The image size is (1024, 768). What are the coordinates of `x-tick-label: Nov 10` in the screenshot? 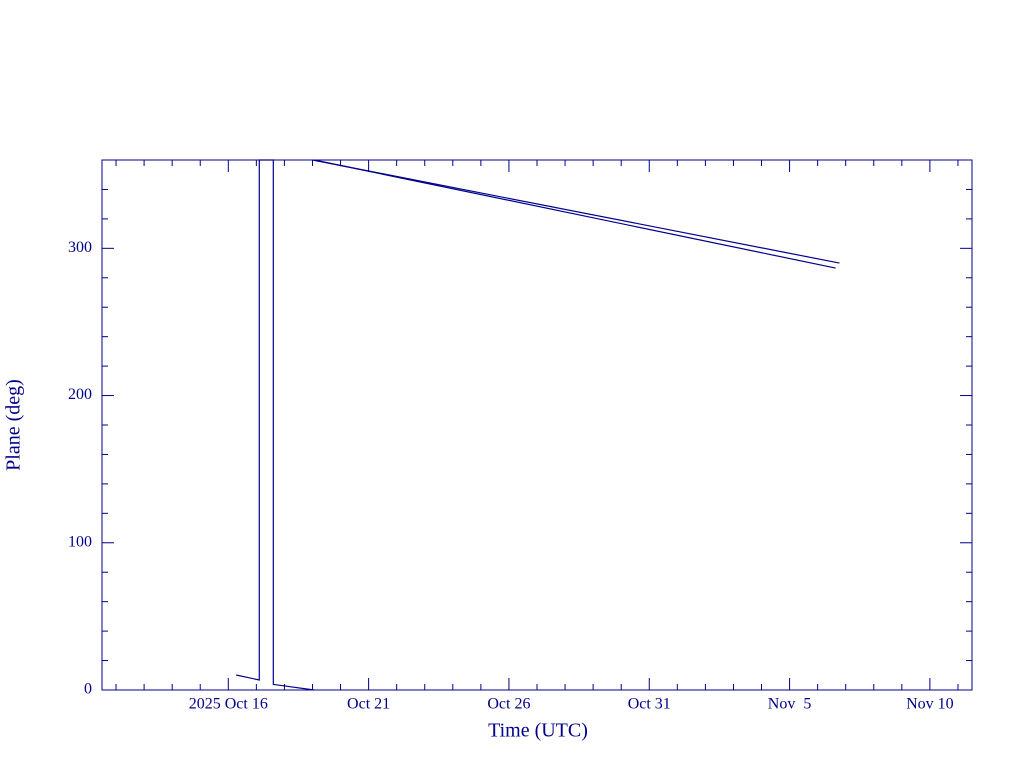 It's located at (930, 704).